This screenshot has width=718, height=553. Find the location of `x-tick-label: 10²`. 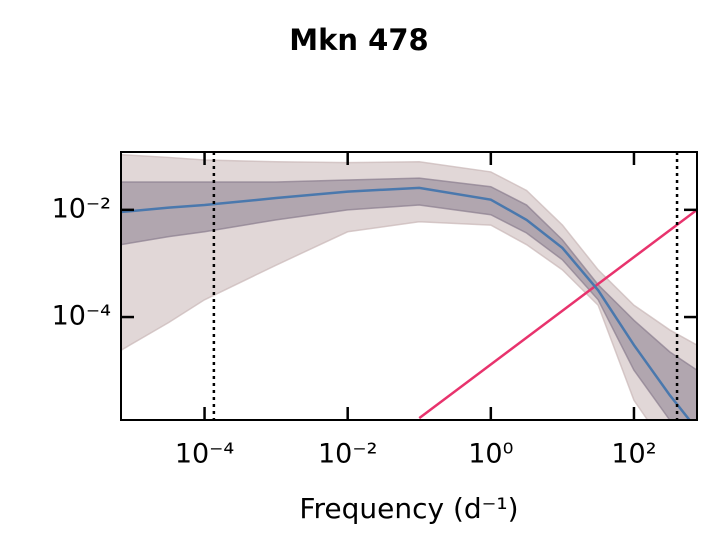

x-tick-label: 10² is located at coordinates (633, 454).